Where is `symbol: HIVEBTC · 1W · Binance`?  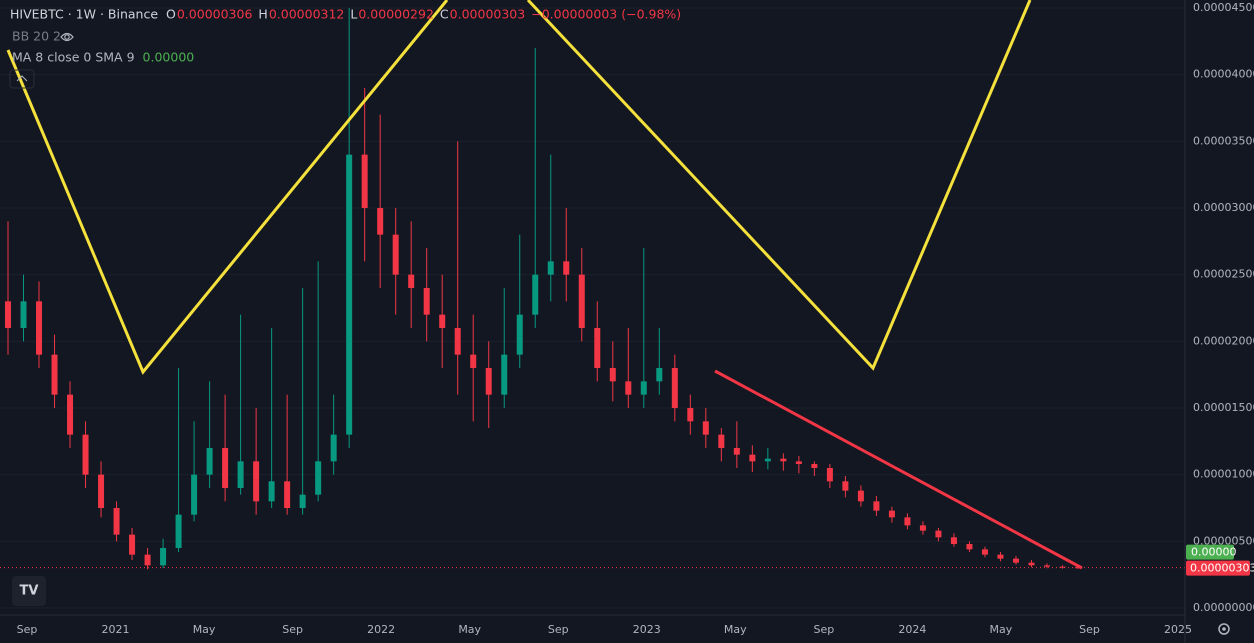 symbol: HIVEBTC · 1W · Binance is located at coordinates (84, 14).